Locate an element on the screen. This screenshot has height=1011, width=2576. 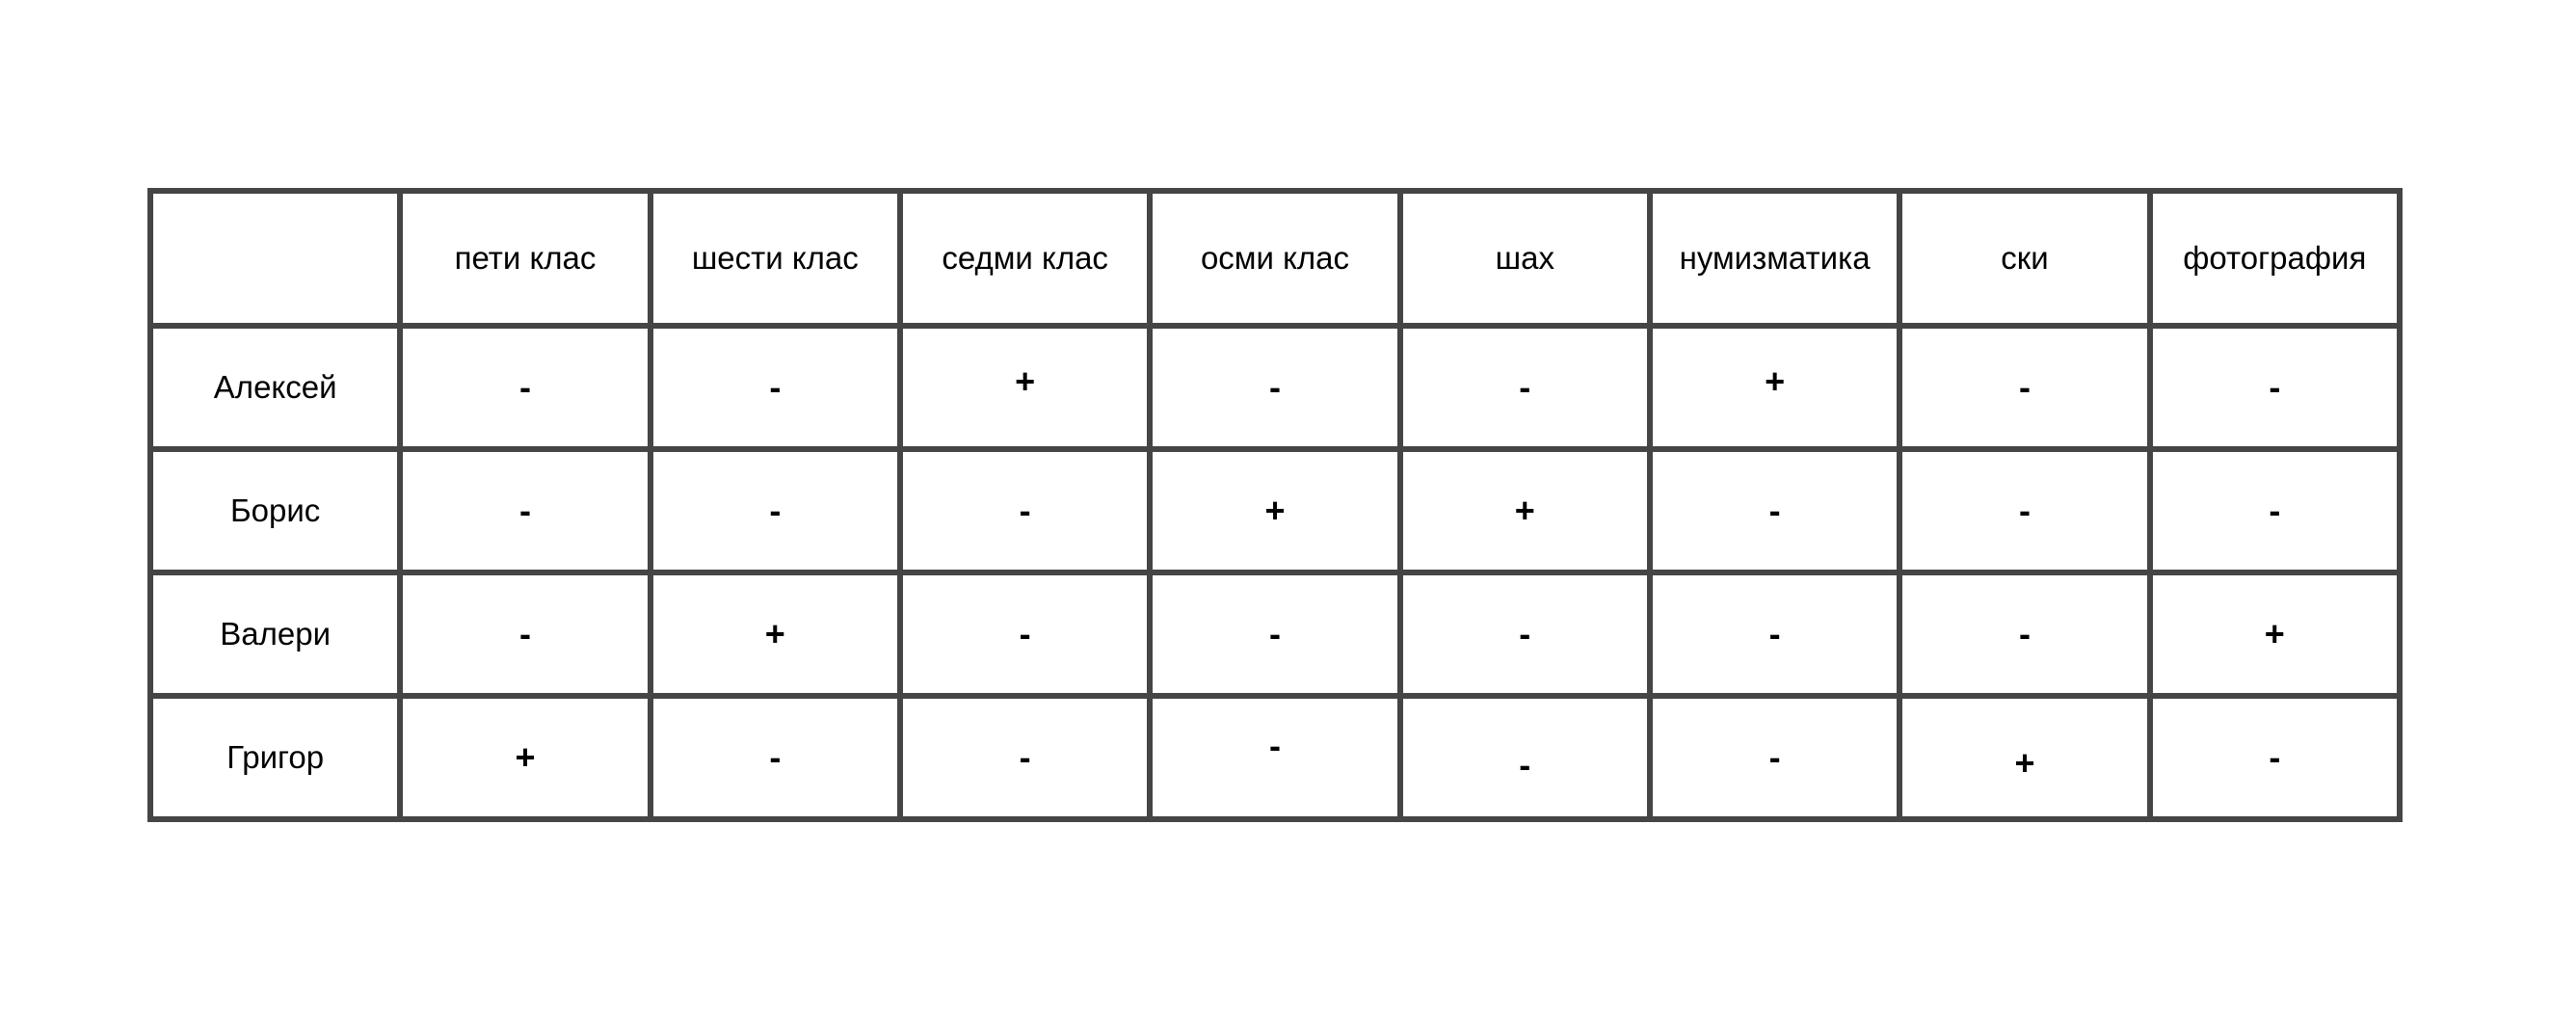
column-header-shah: шах is located at coordinates (1524, 258).